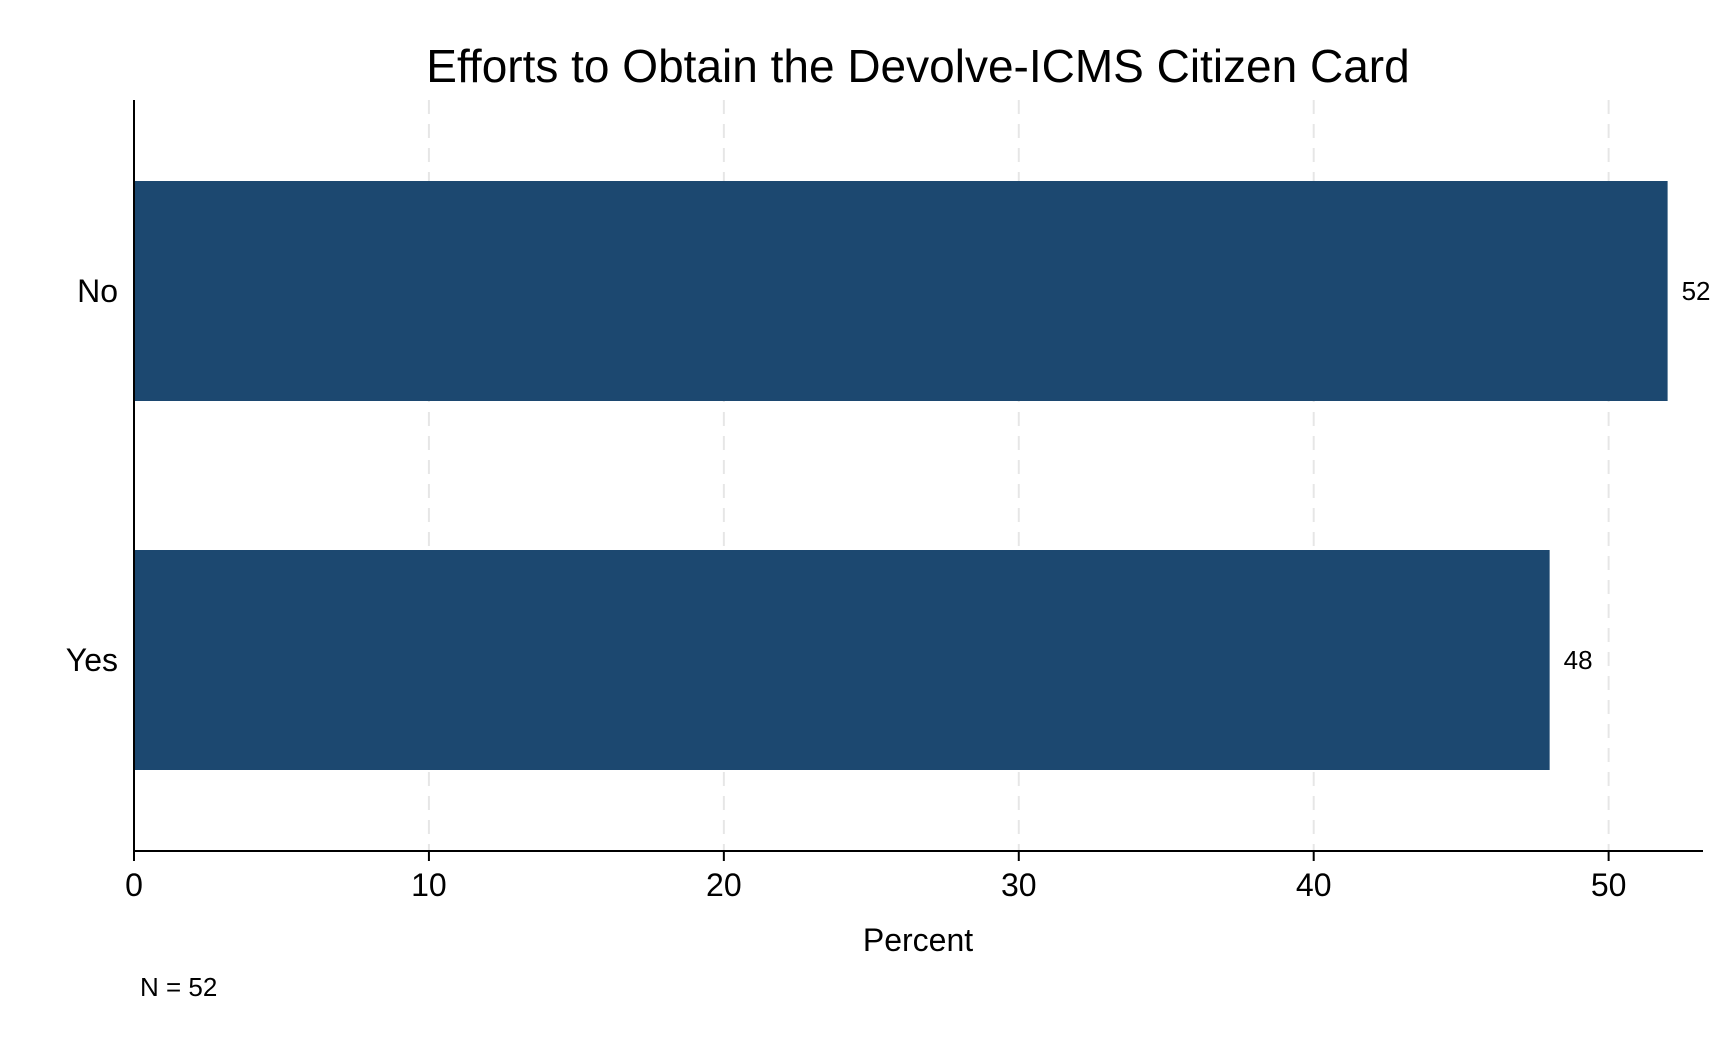 This screenshot has width=1730, height=1038. What do you see at coordinates (1696, 291) in the screenshot?
I see `data-label-no: 52` at bounding box center [1696, 291].